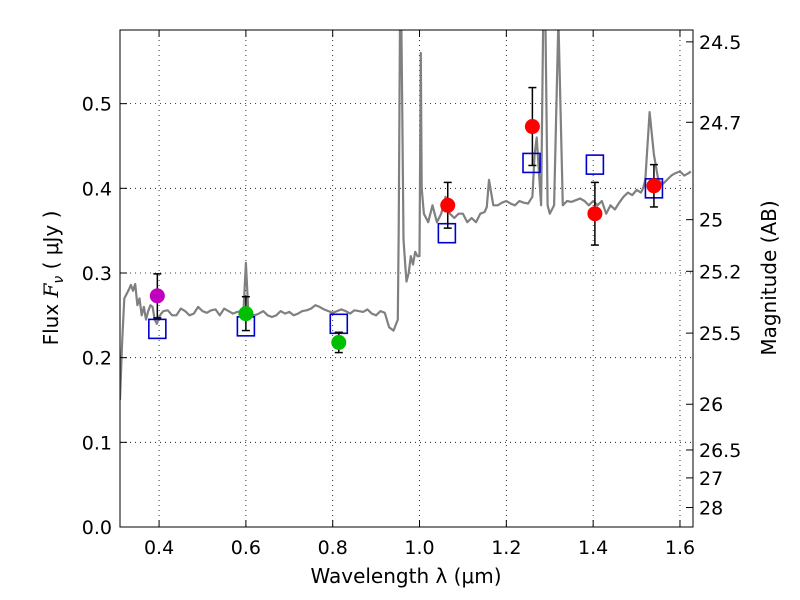 Image resolution: width=800 pixels, height=600 pixels. Describe the element at coordinates (51, 290) in the screenshot. I see `y-axis-label-symbol: F` at that location.